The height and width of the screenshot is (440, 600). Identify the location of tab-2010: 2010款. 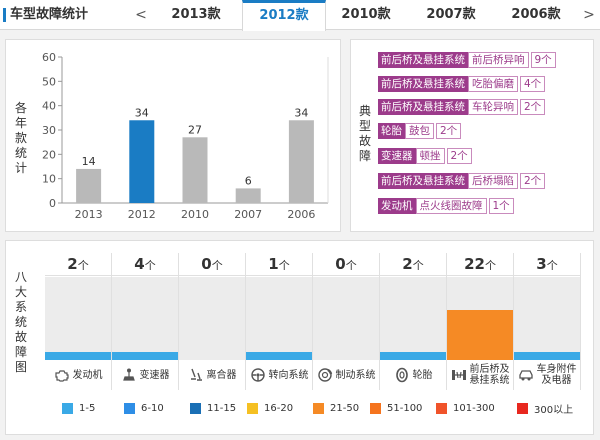
(366, 14).